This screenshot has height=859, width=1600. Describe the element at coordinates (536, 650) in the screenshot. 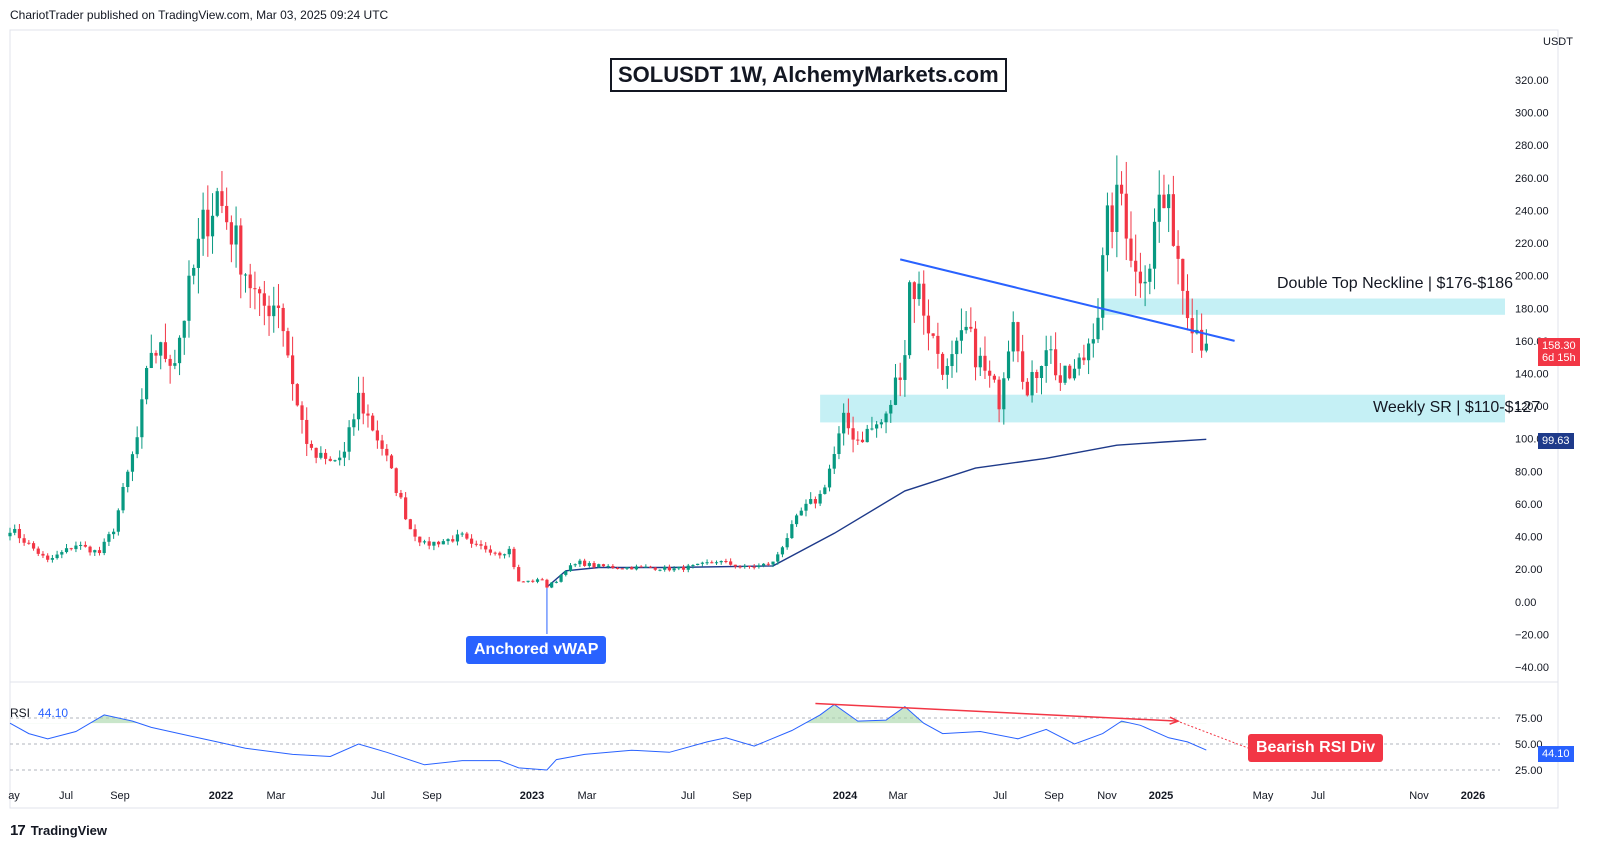

I see `anchored-vwap-label: Anchored vWAP` at that location.